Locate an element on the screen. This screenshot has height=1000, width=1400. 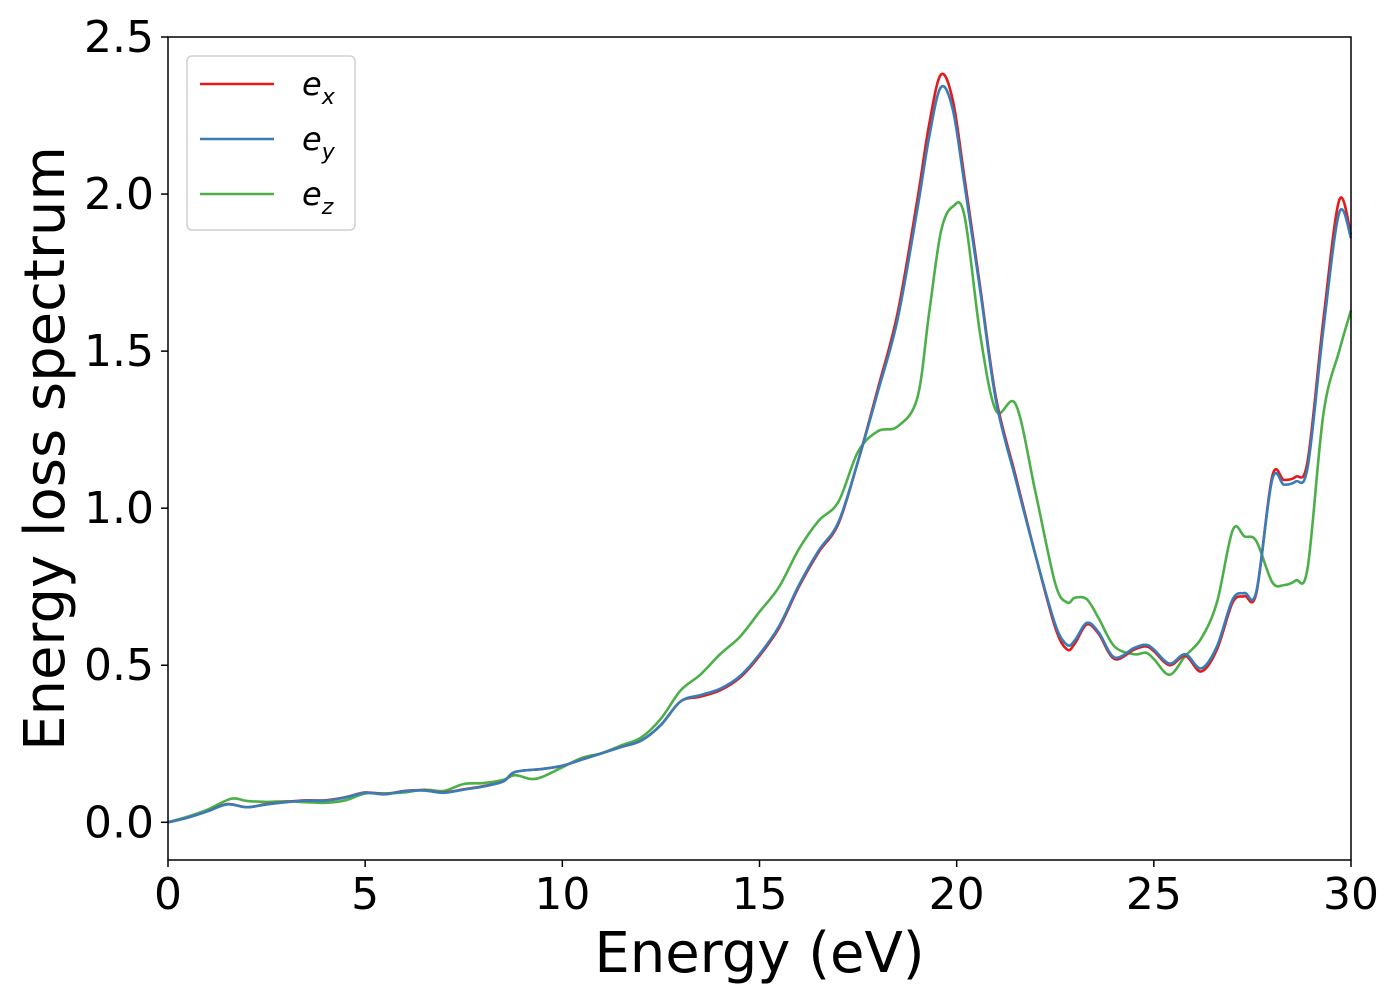
y-tick-label: 0.0 is located at coordinates (119, 822).